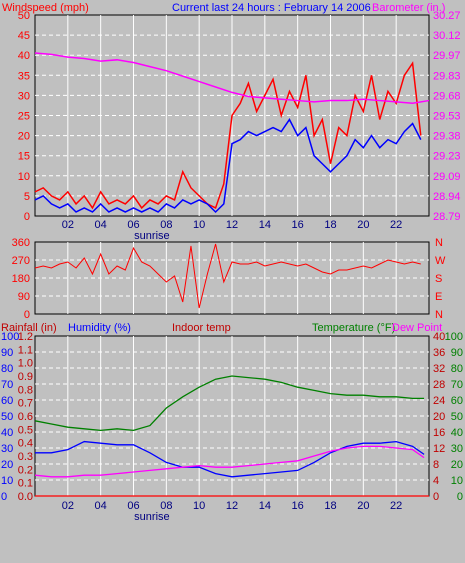  I want to click on wind-x-tick: 02, so click(68, 225).